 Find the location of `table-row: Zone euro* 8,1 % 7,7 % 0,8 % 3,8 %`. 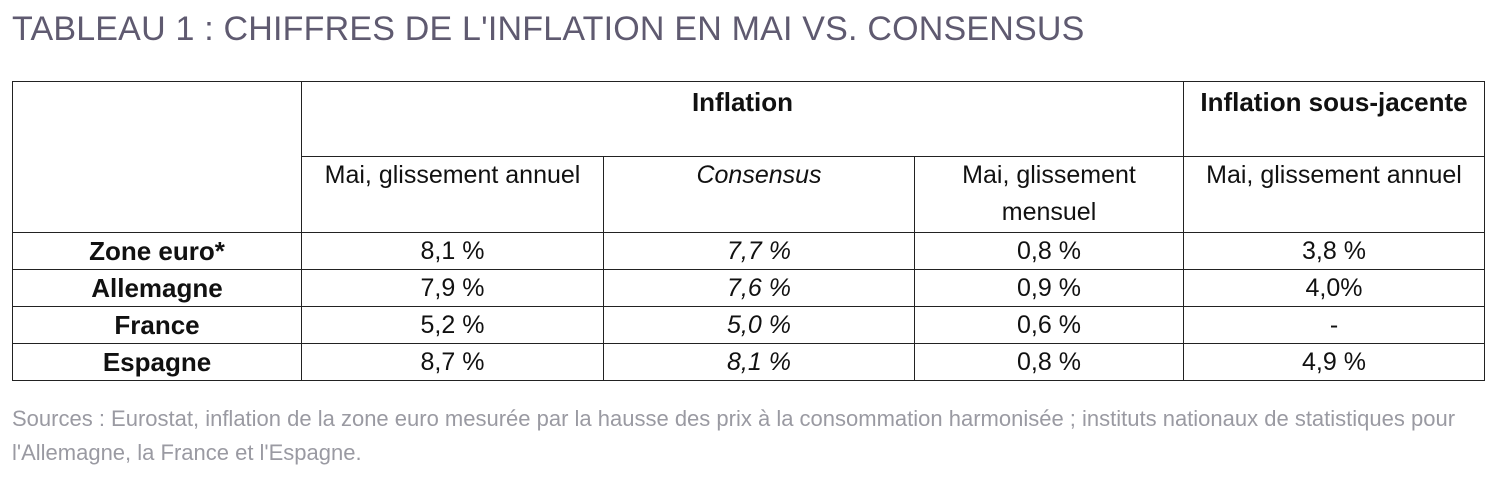

table-row: Zone euro* 8,1 % 7,7 % 0,8 % 3,8 % is located at coordinates (748, 251).